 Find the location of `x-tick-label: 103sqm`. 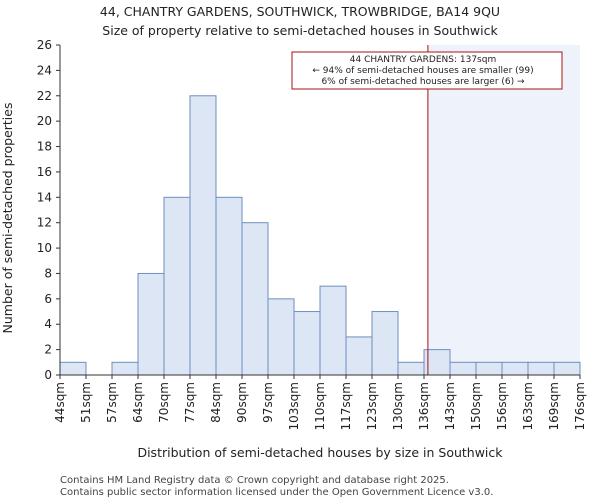

x-tick-label: 103sqm is located at coordinates (294, 406).